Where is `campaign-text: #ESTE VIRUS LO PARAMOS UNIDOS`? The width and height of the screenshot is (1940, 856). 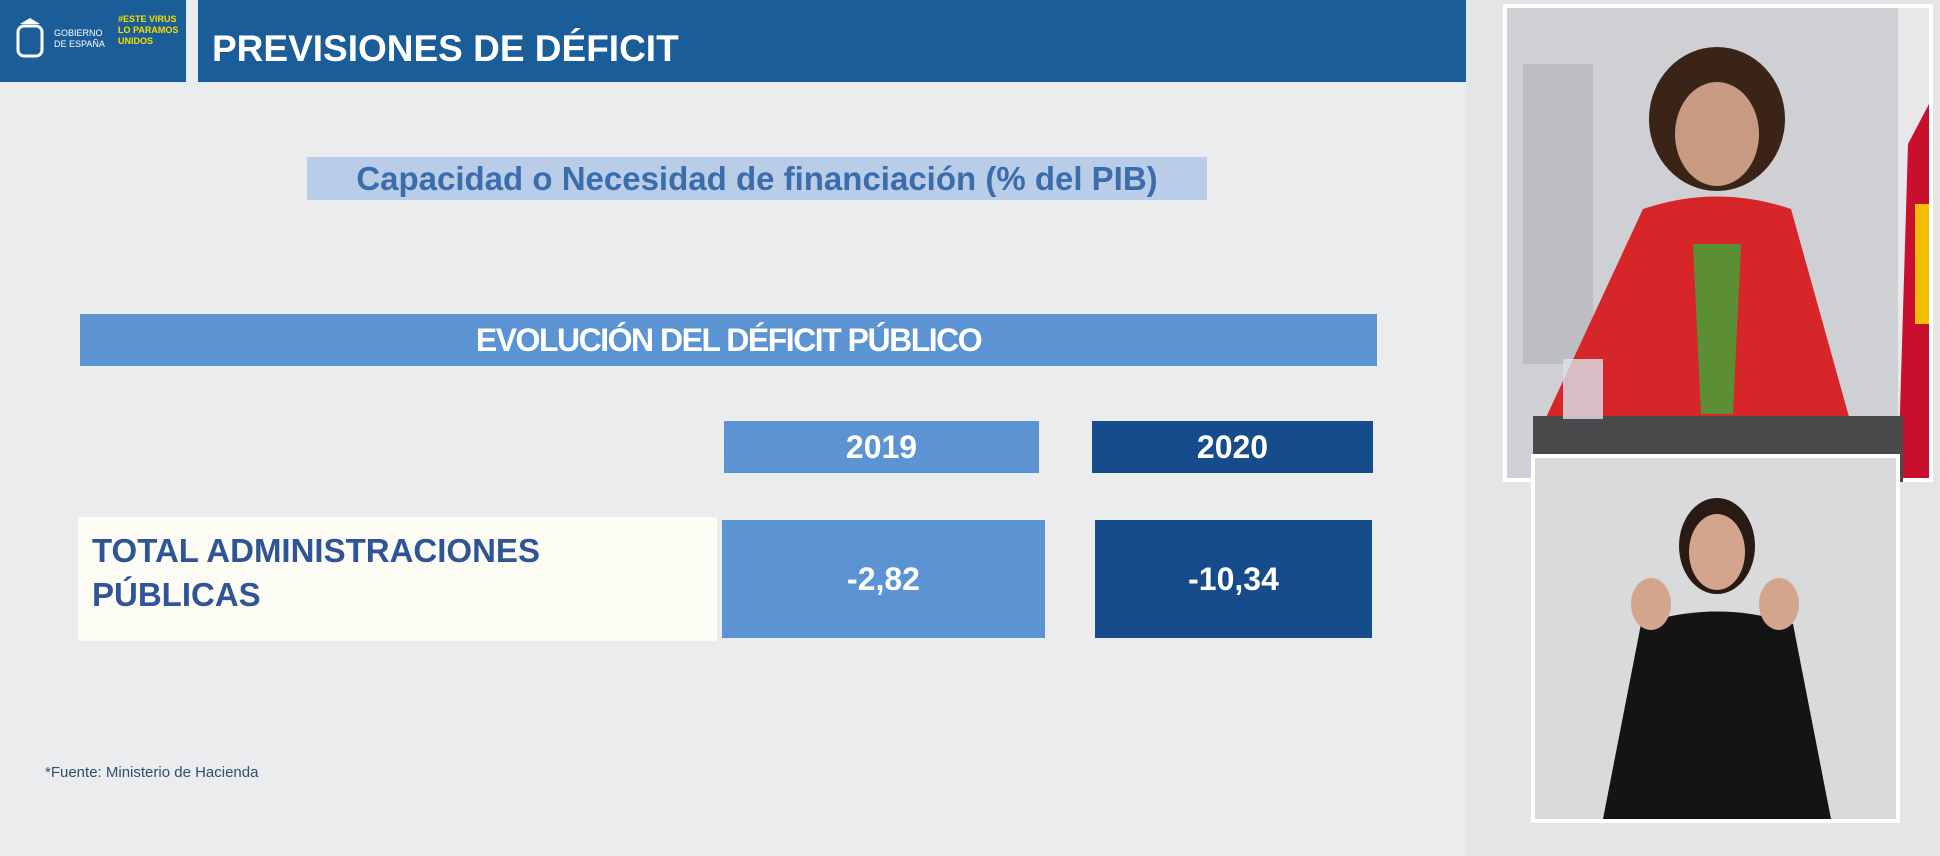
campaign-text: #ESTE VIRUS LO PARAMOS UNIDOS is located at coordinates (148, 30).